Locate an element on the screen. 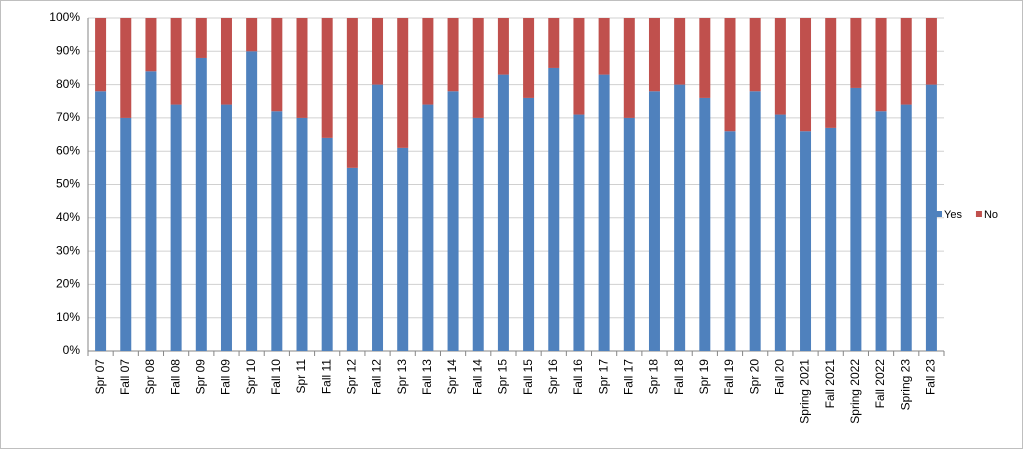  x-tick-label: Fall 12 is located at coordinates (377, 377).